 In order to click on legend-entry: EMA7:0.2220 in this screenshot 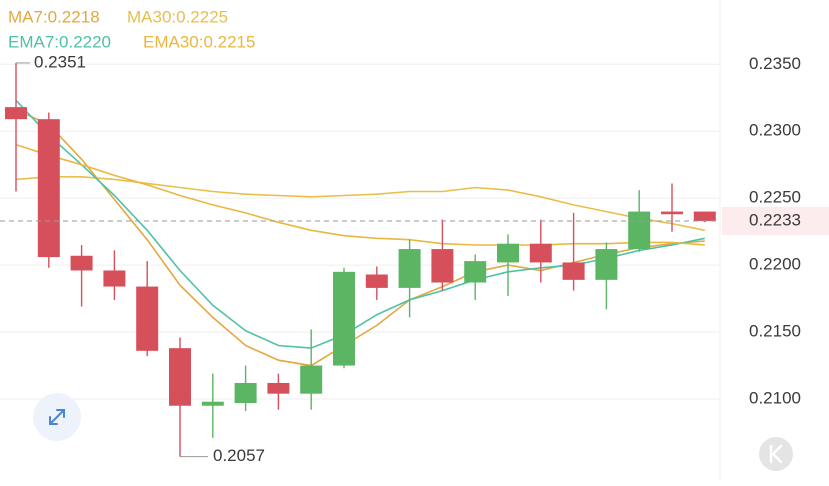, I will do `click(59, 41)`.